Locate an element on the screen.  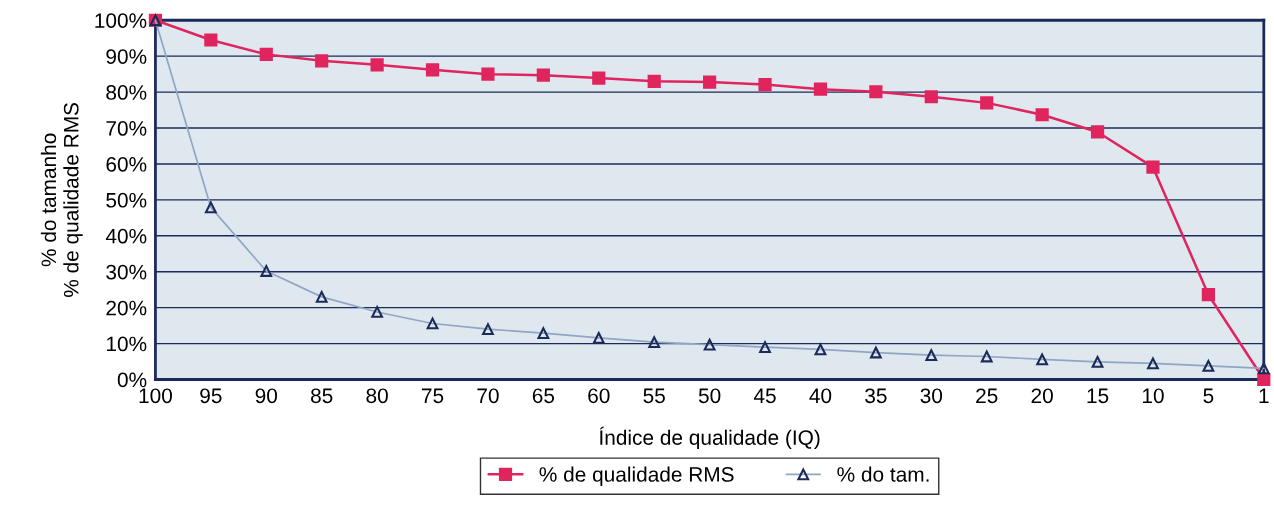
y-tick-label: 80% is located at coordinates (126, 92).